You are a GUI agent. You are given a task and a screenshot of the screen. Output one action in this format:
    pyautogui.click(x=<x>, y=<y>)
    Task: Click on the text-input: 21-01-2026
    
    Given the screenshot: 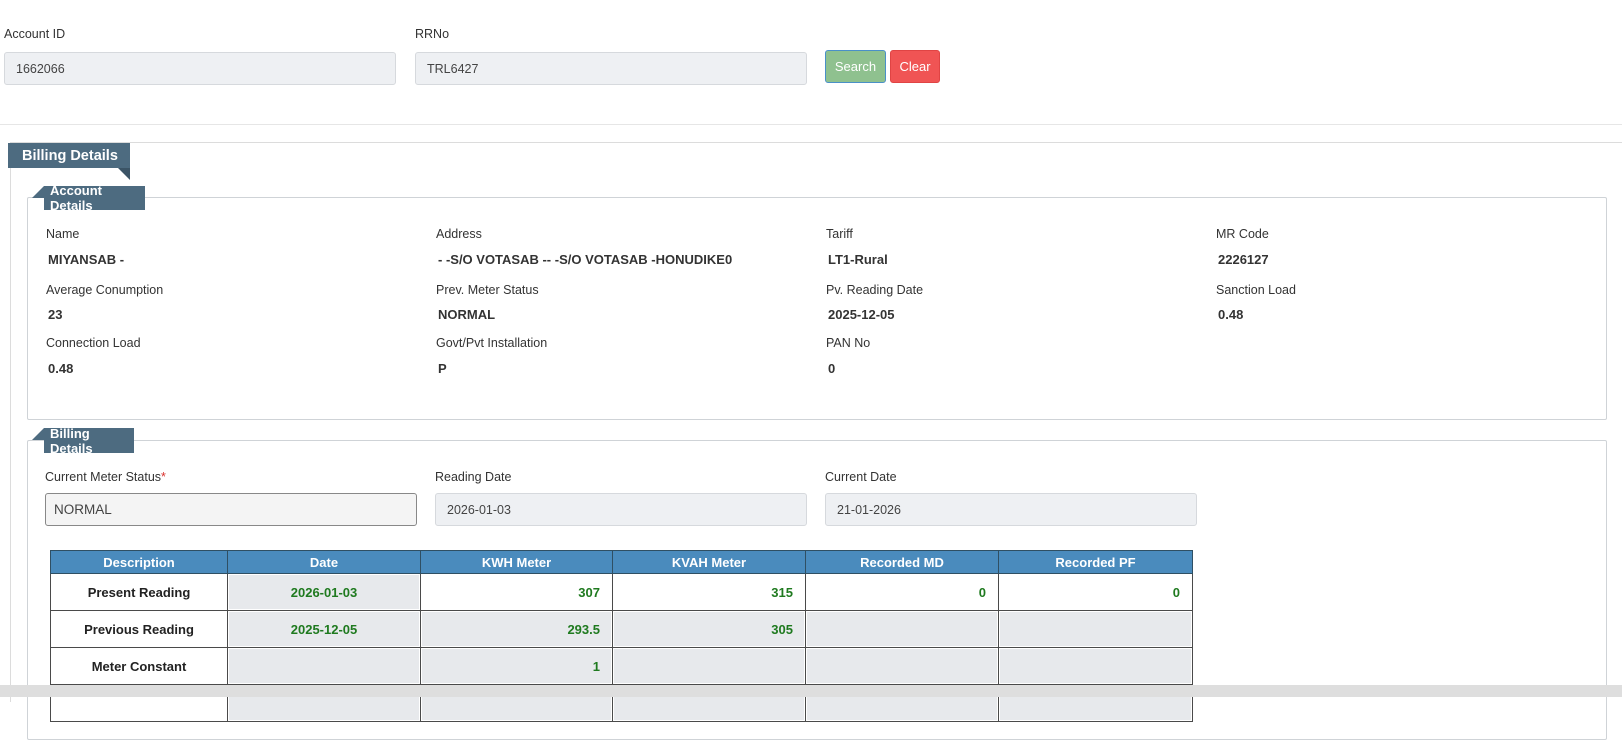 What is the action you would take?
    pyautogui.click(x=1011, y=509)
    